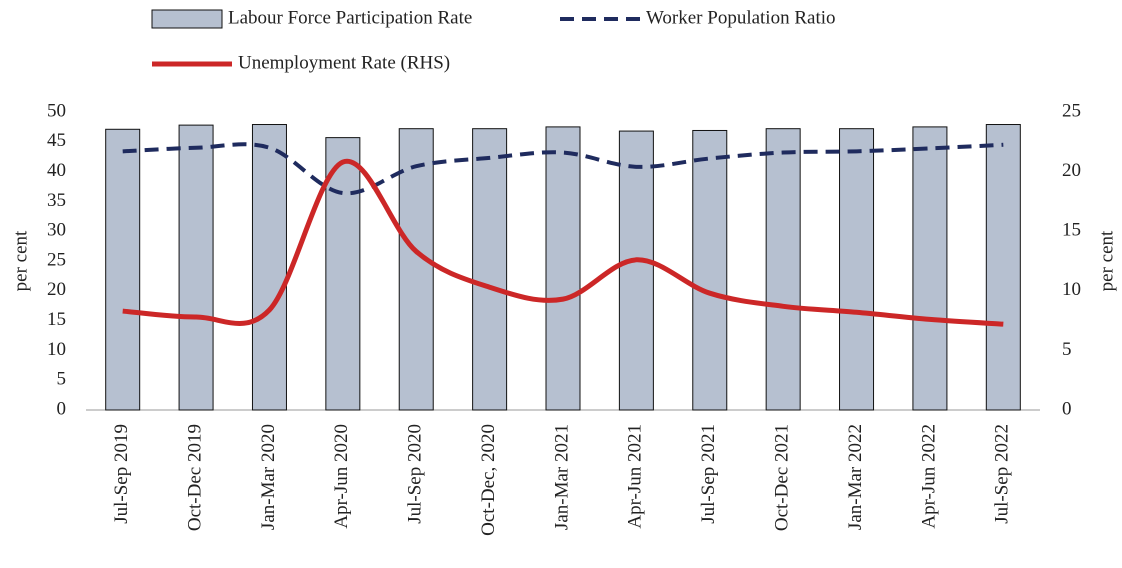  I want to click on y2-tick-label: 5, so click(1067, 349).